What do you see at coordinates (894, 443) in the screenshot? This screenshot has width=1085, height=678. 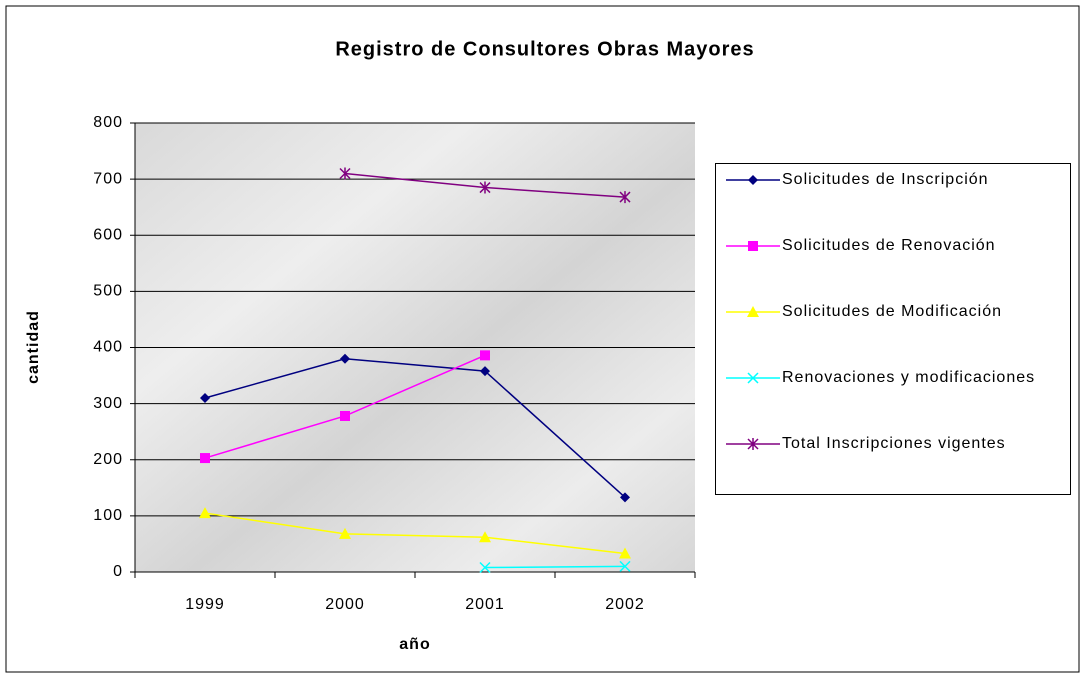 I see `legend-label: Total Inscripciones vigentes` at bounding box center [894, 443].